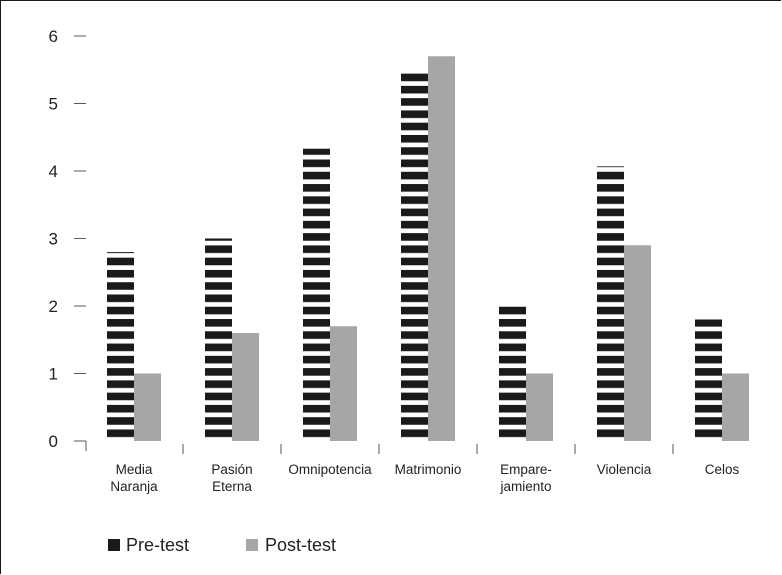 The image size is (782, 575). Describe the element at coordinates (624, 469) in the screenshot. I see `x-category-label: Violencia` at that location.